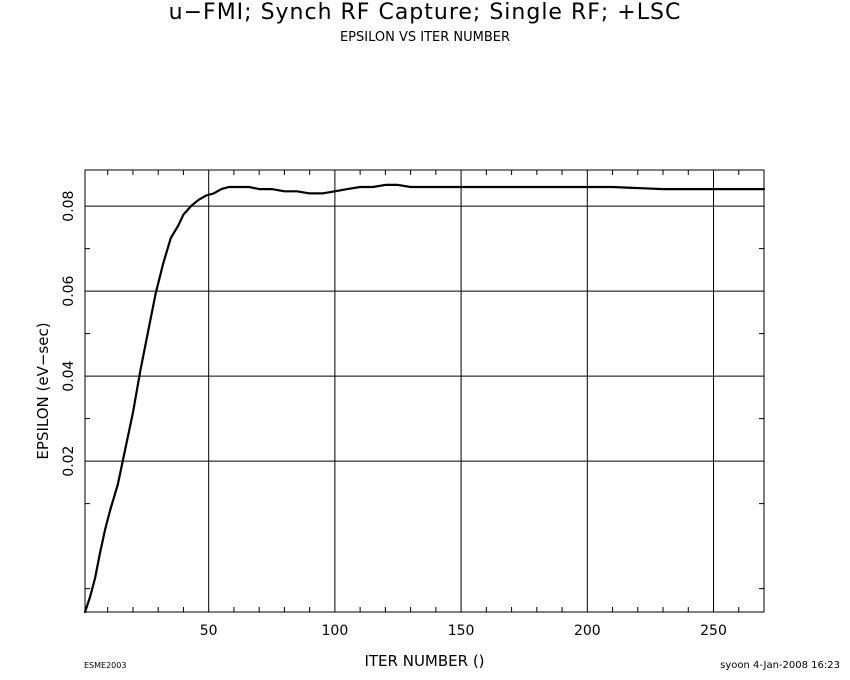  Describe the element at coordinates (424, 661) in the screenshot. I see `x-axis-label: ITER NUMBER ()` at that location.